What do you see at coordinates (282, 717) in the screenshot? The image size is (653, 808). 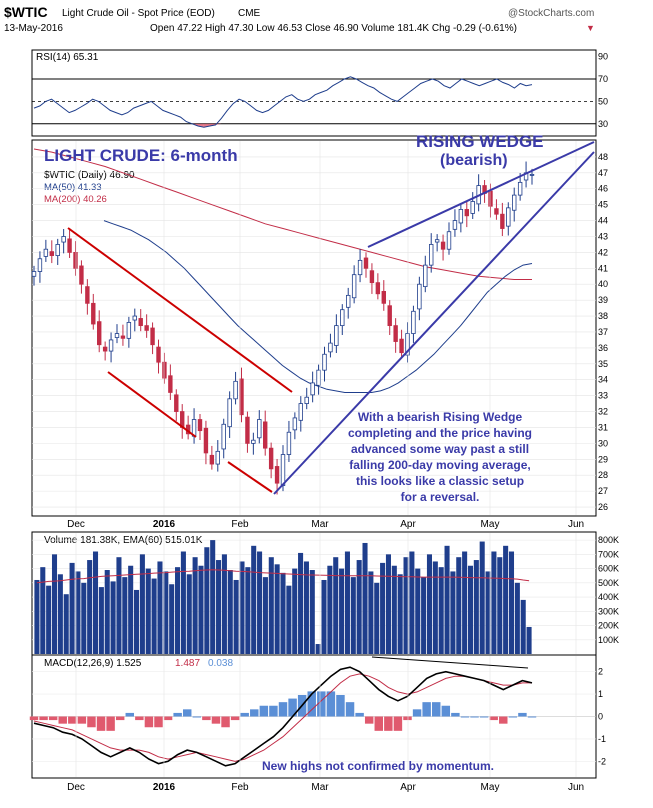 I see `macd-signal-line` at bounding box center [282, 717].